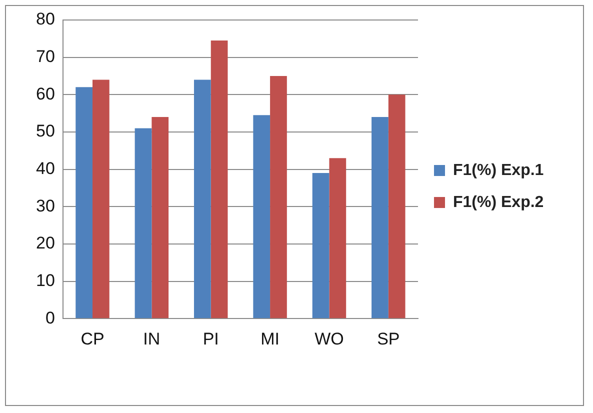  Describe the element at coordinates (92, 338) in the screenshot. I see `x-tick-label: CP` at that location.